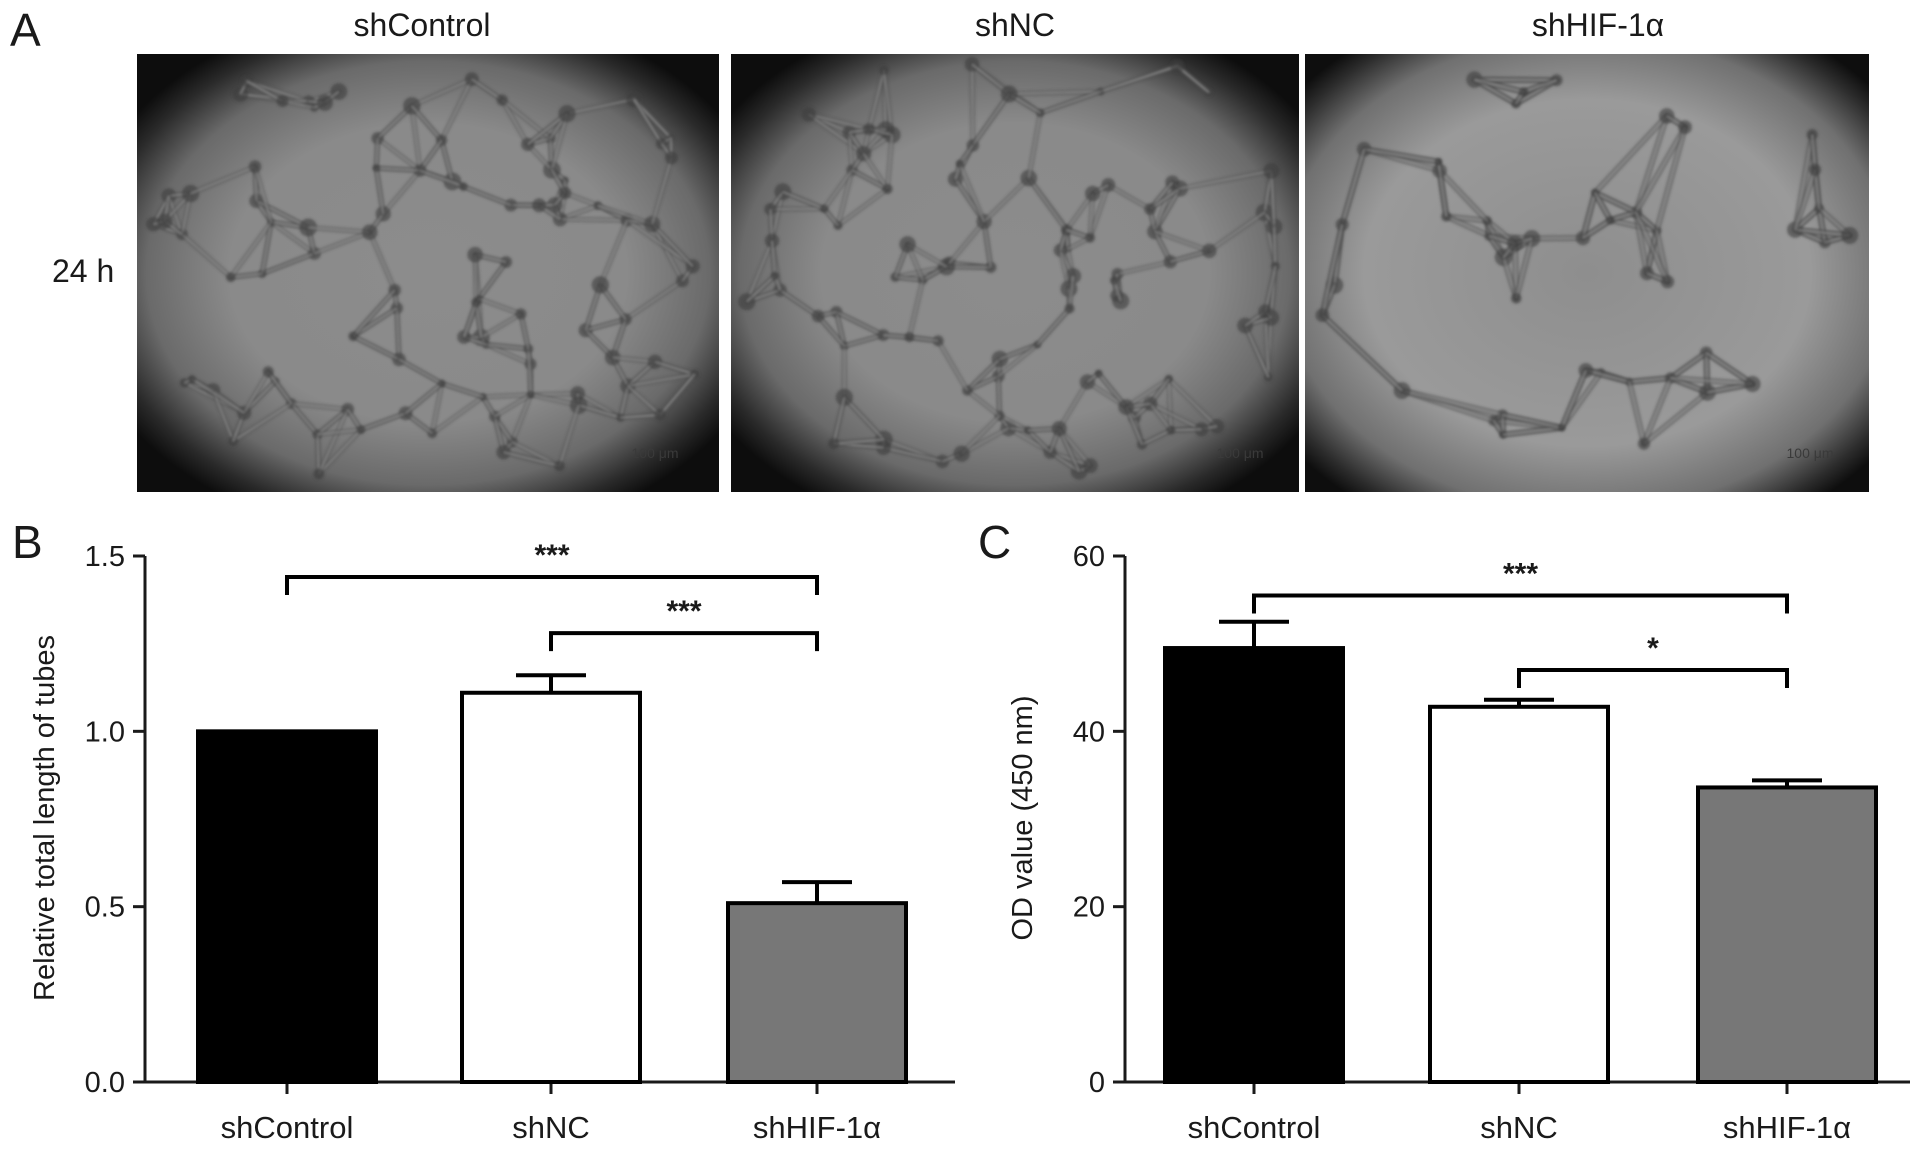 This screenshot has height=1152, width=1913. What do you see at coordinates (1520, 622) in the screenshot?
I see `significance-c: ****` at bounding box center [1520, 622].